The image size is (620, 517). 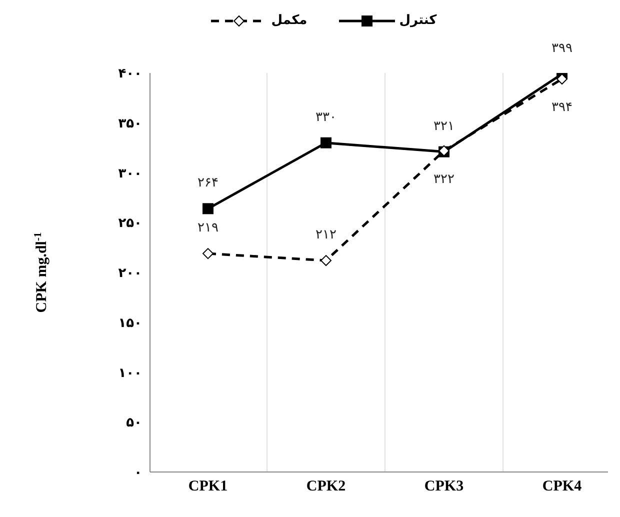 What do you see at coordinates (130, 74) in the screenshot?
I see `y-tick-label: ۴۰۰` at bounding box center [130, 74].